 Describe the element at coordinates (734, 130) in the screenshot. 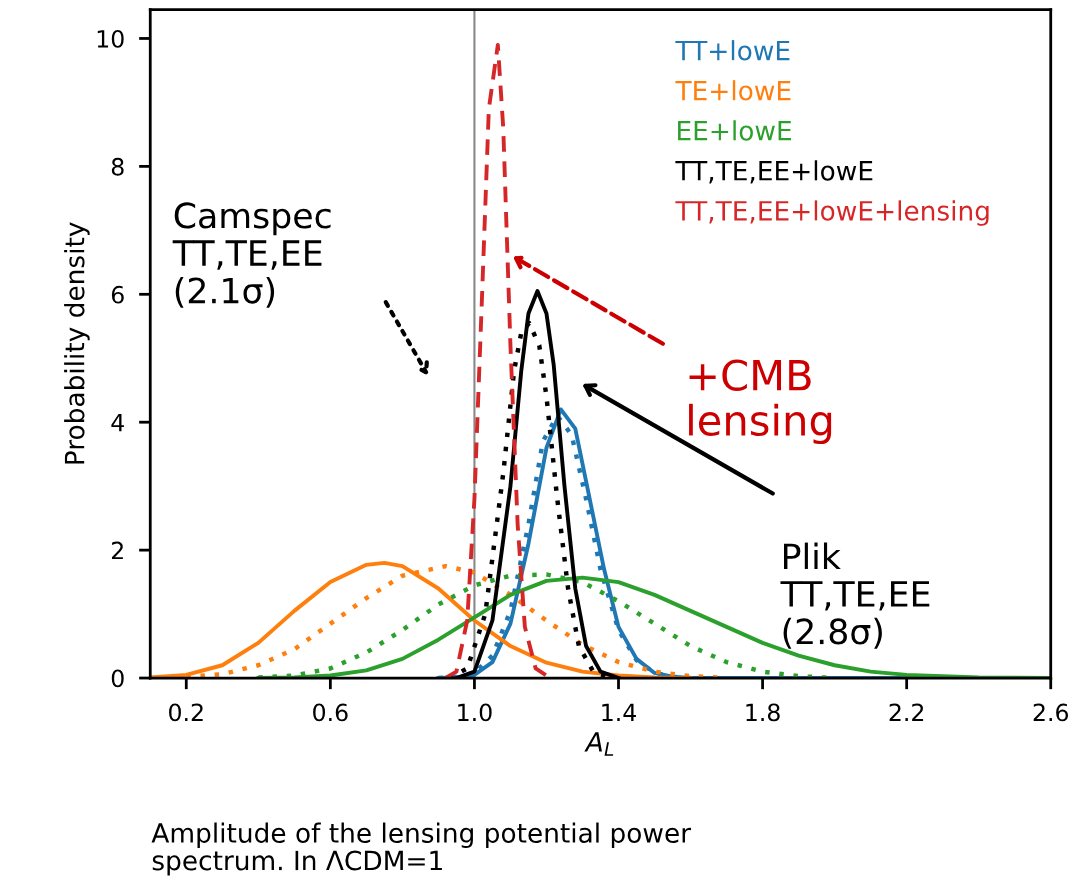

I see `text: EE+lowE` at that location.